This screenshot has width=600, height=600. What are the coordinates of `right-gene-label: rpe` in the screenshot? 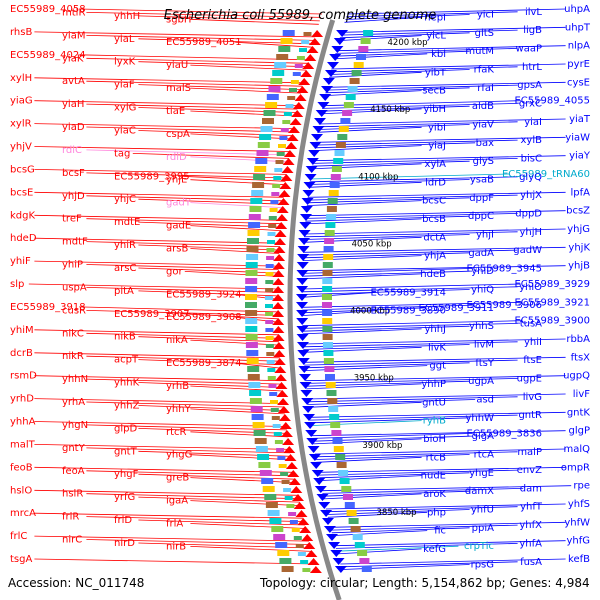 It's located at (581, 486).